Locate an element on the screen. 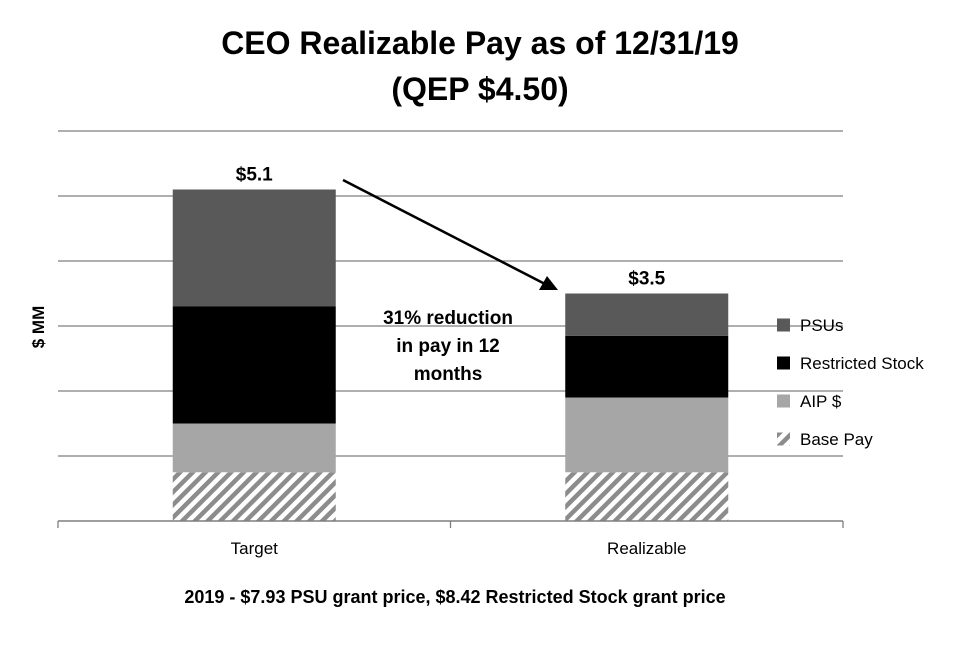 The width and height of the screenshot is (961, 654). x-tick-label: Target is located at coordinates (255, 548).